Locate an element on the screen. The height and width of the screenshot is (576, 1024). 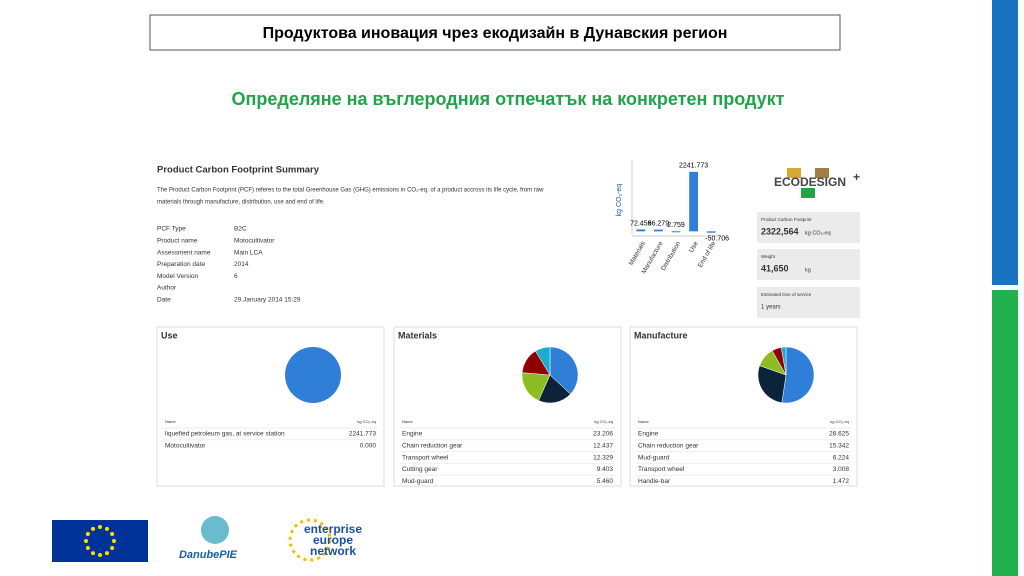
panel-value: 2322,564 is located at coordinates (780, 231).